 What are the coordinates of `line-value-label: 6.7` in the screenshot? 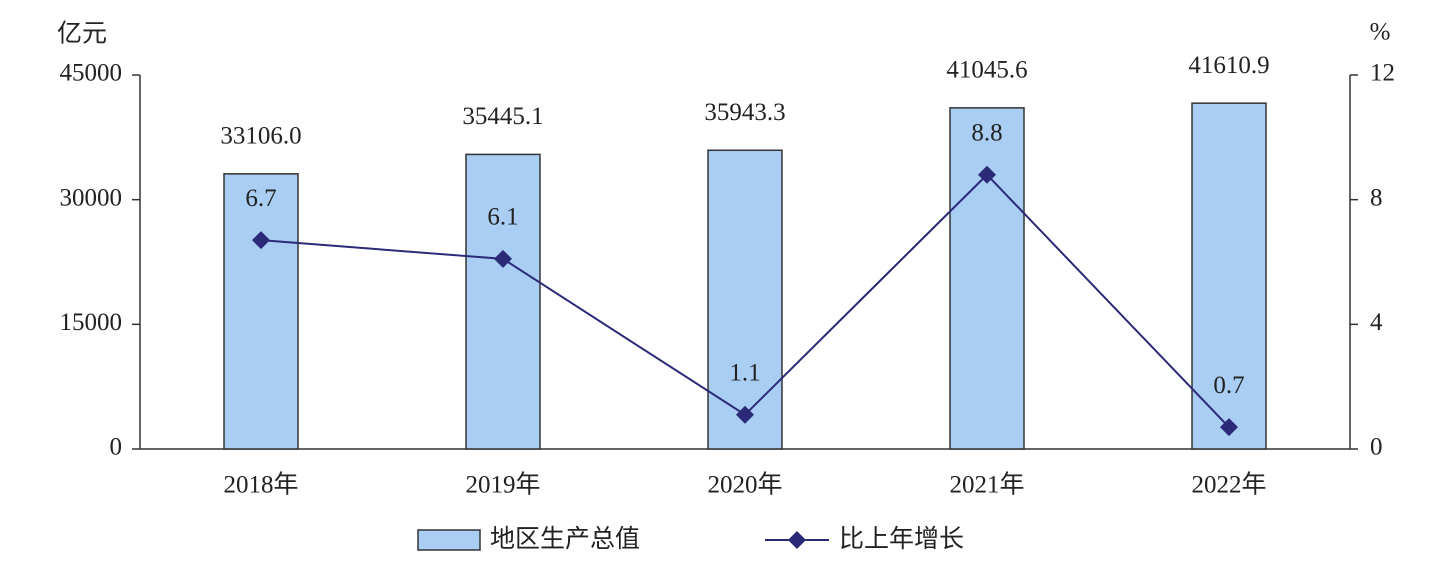 It's located at (260, 198).